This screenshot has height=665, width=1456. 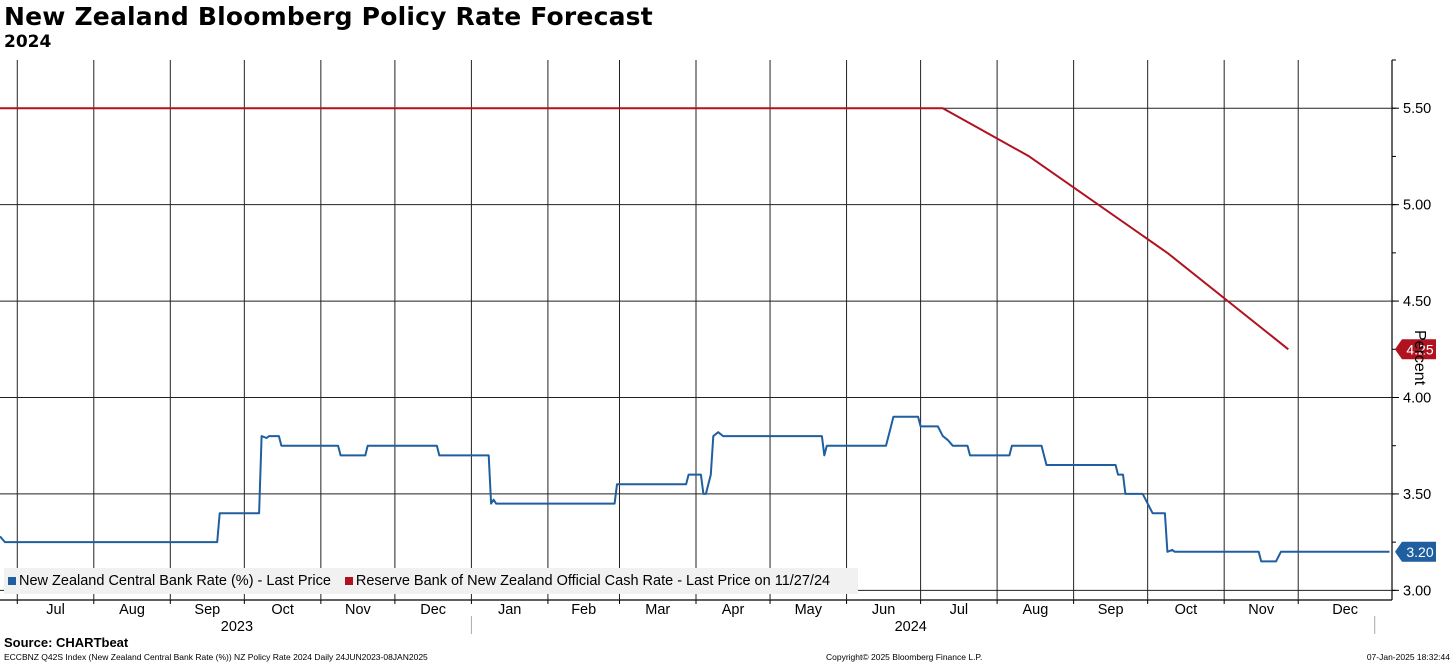 I want to click on y-tick-label: 3.50, so click(x=1417, y=495).